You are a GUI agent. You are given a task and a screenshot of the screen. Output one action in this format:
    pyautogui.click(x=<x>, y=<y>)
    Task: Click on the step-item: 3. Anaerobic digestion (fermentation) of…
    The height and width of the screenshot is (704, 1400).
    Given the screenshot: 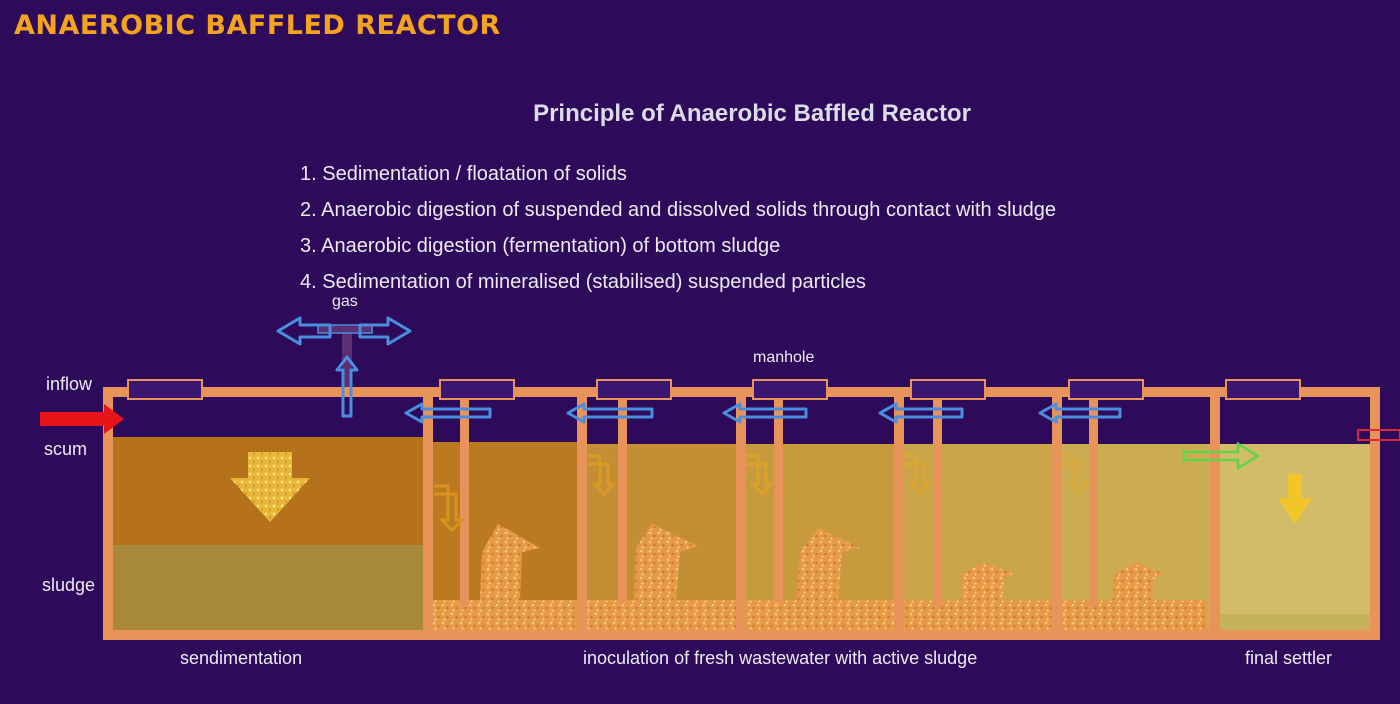 What is the action you would take?
    pyautogui.click(x=540, y=246)
    